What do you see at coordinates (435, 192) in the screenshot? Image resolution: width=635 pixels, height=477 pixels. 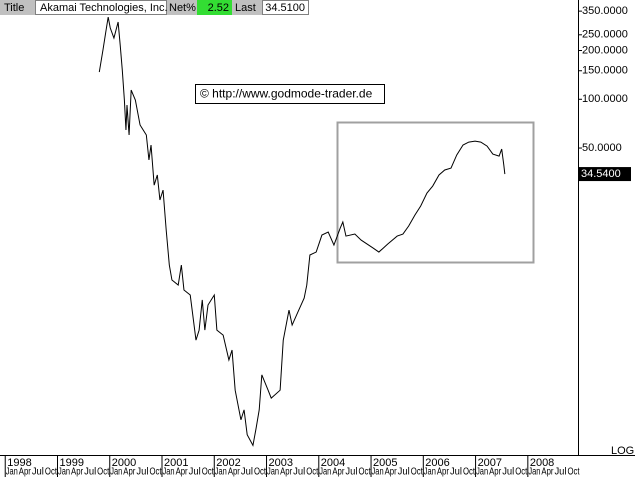 I see `highlight-box` at bounding box center [435, 192].